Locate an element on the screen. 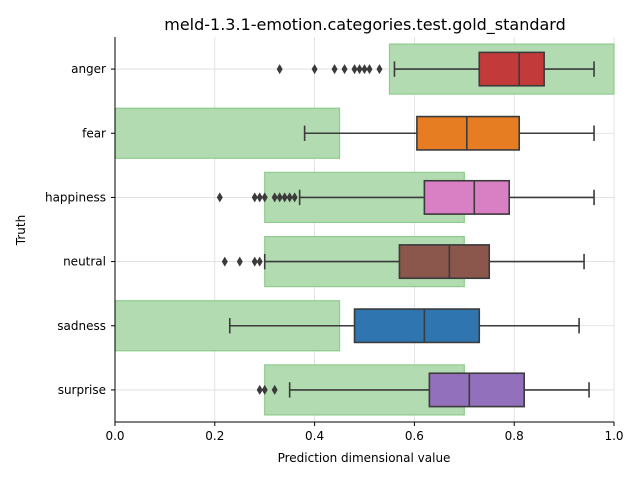  y-axis-label: Truth is located at coordinates (21, 230).